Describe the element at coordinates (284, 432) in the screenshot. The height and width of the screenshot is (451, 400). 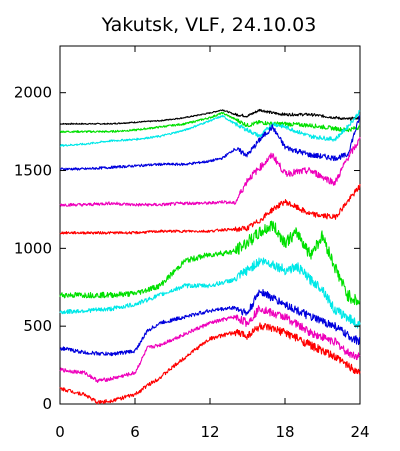
I see `x-tick-label: 18` at that location.